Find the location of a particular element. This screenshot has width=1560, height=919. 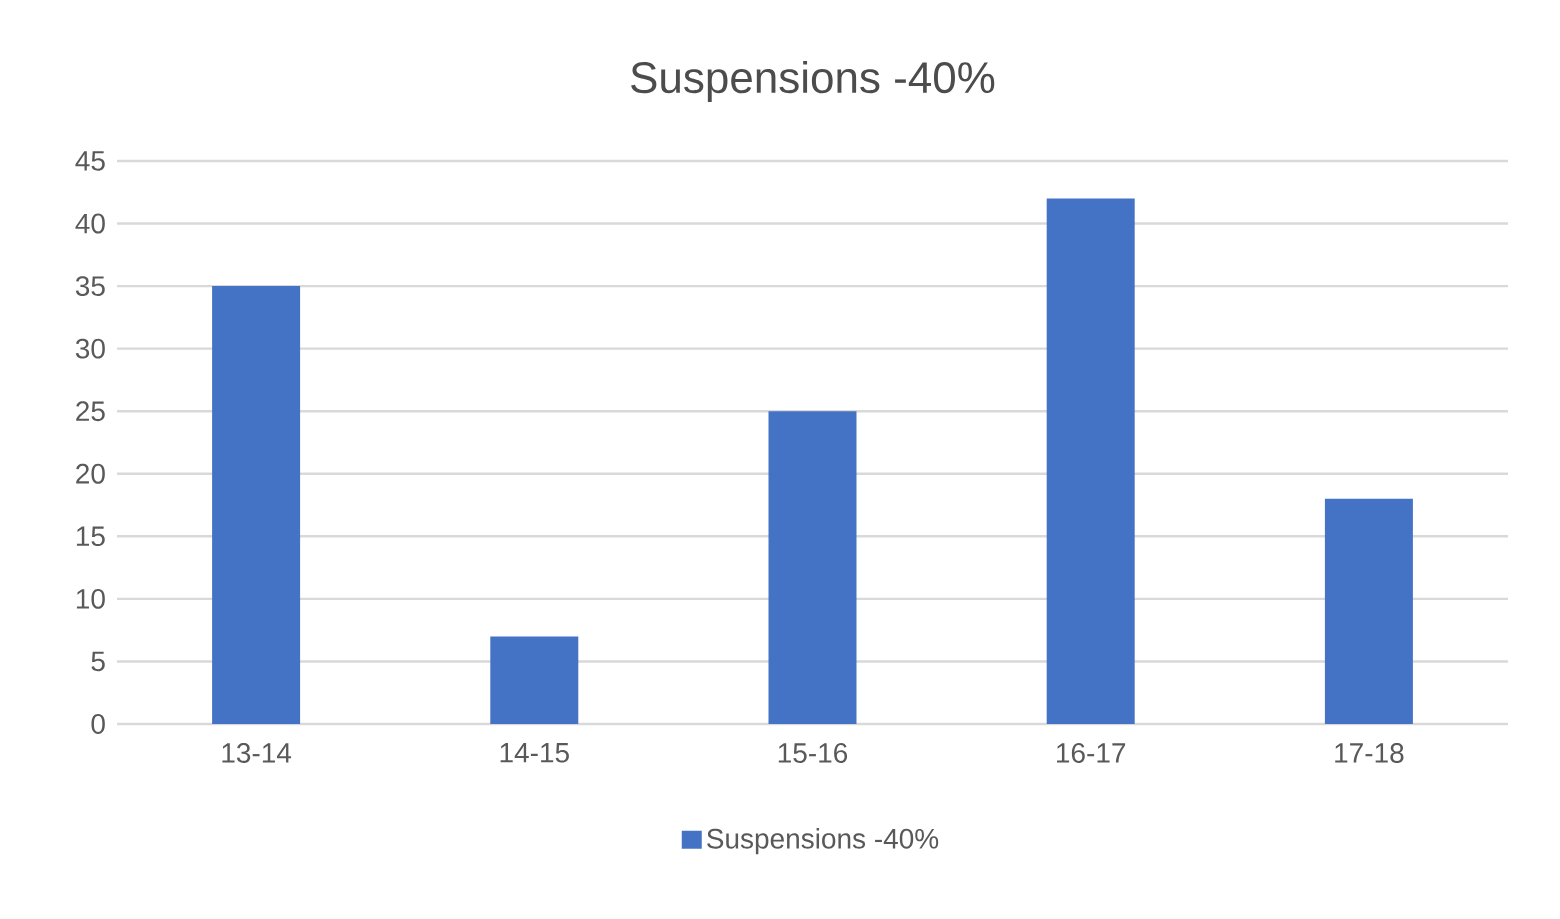

x-tick-label: 16-17 is located at coordinates (1091, 753).